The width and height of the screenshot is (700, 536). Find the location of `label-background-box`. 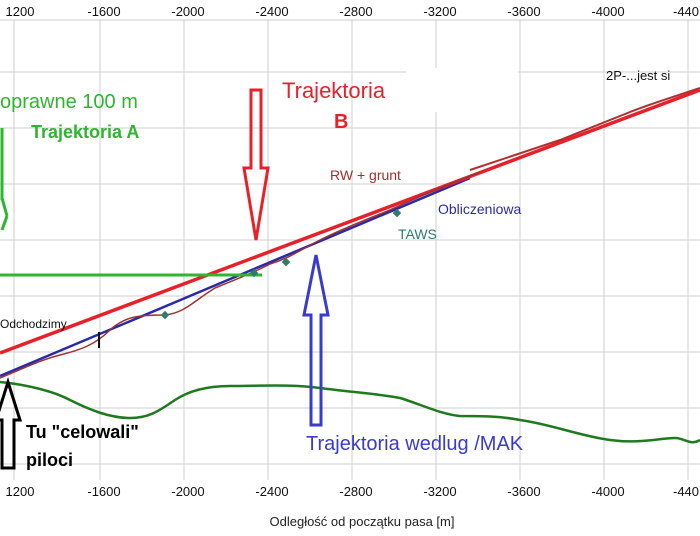

label-background-box is located at coordinates (462, 90).